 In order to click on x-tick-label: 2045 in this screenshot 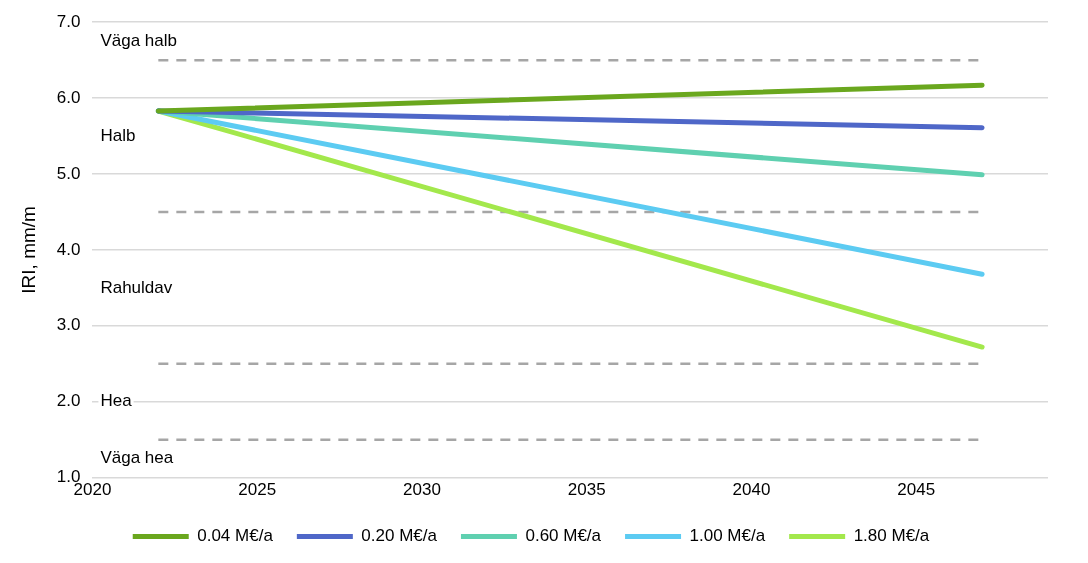, I will do `click(916, 490)`.